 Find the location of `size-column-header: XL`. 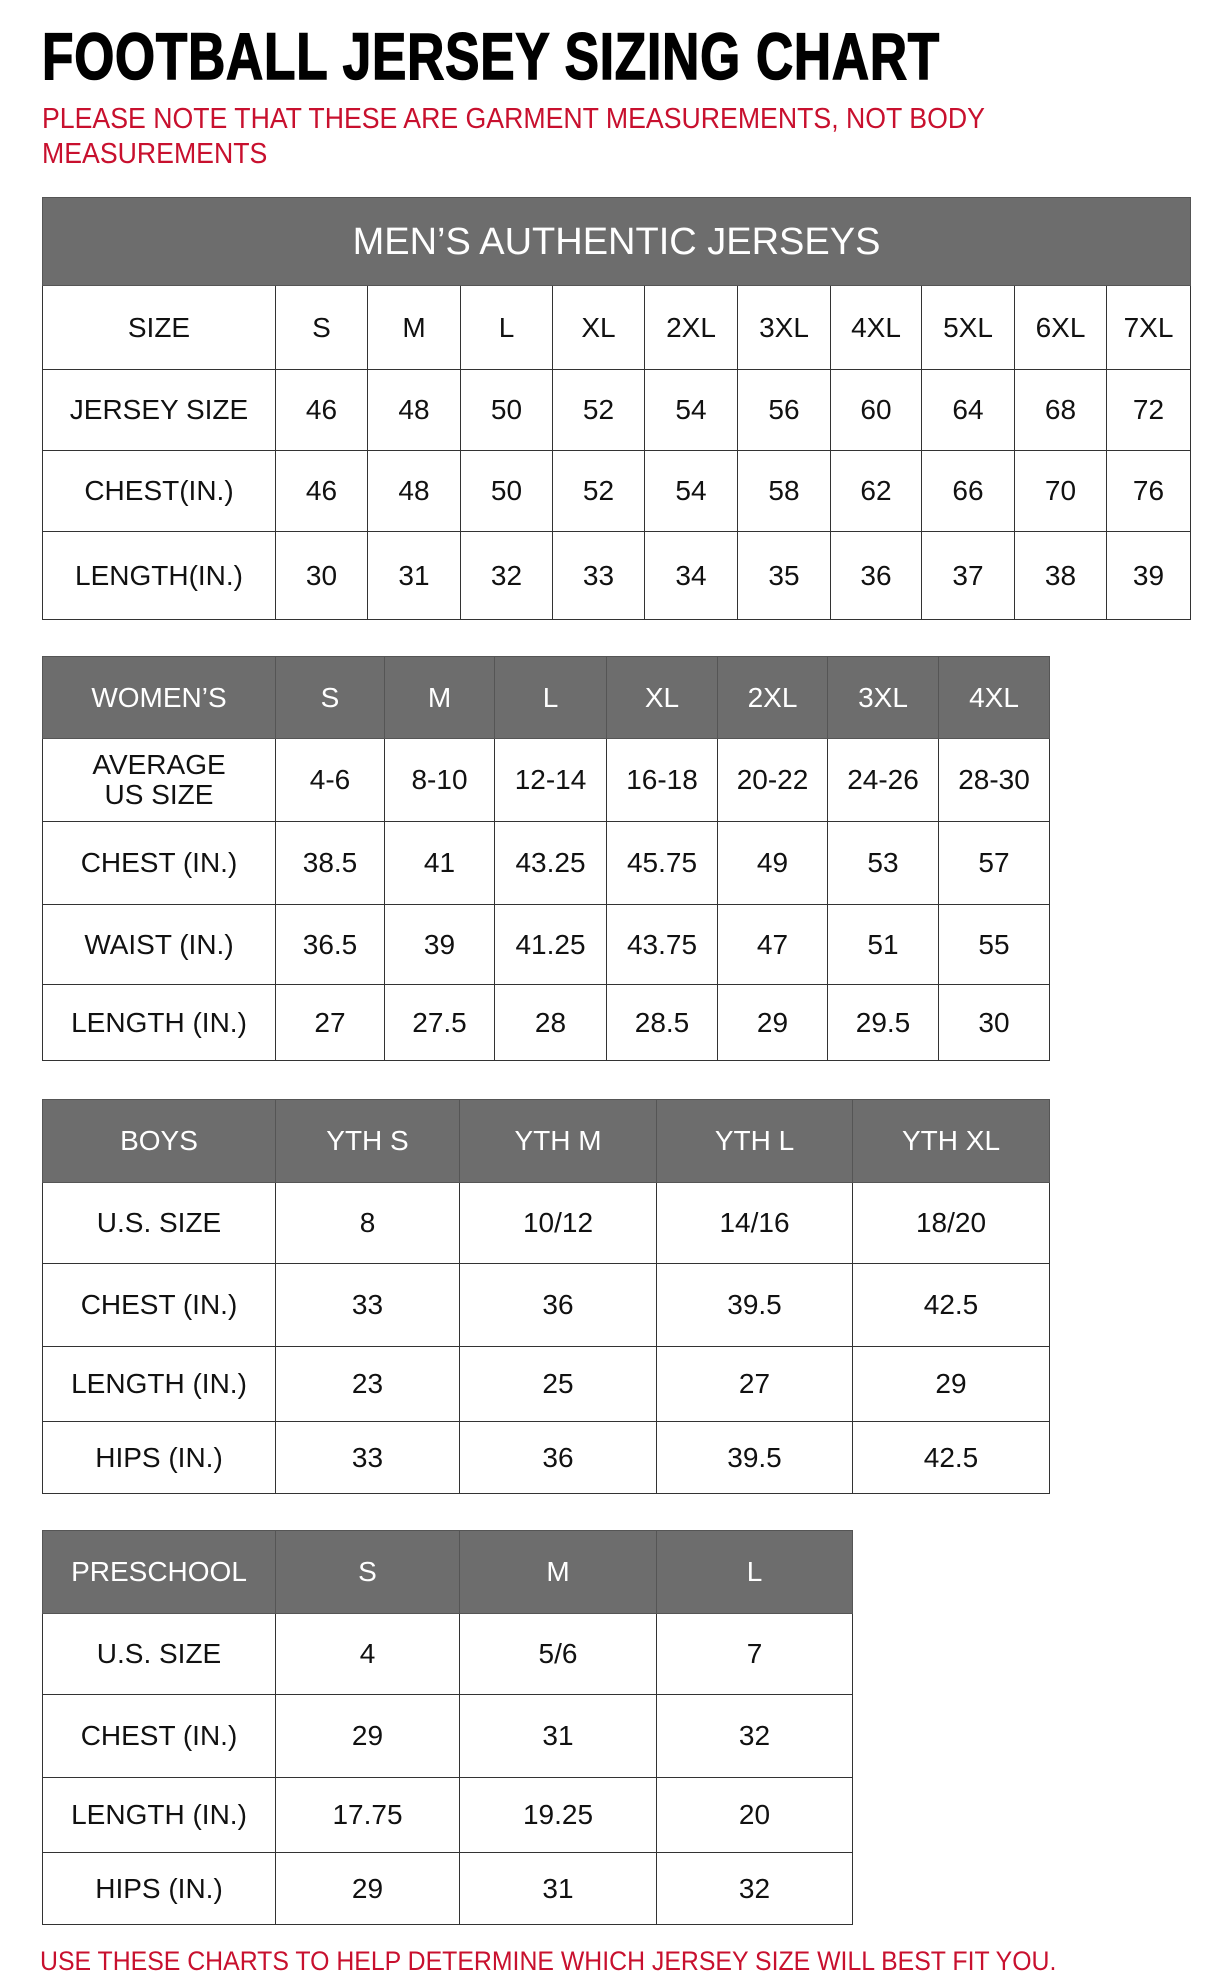

size-column-header: XL is located at coordinates (662, 697).